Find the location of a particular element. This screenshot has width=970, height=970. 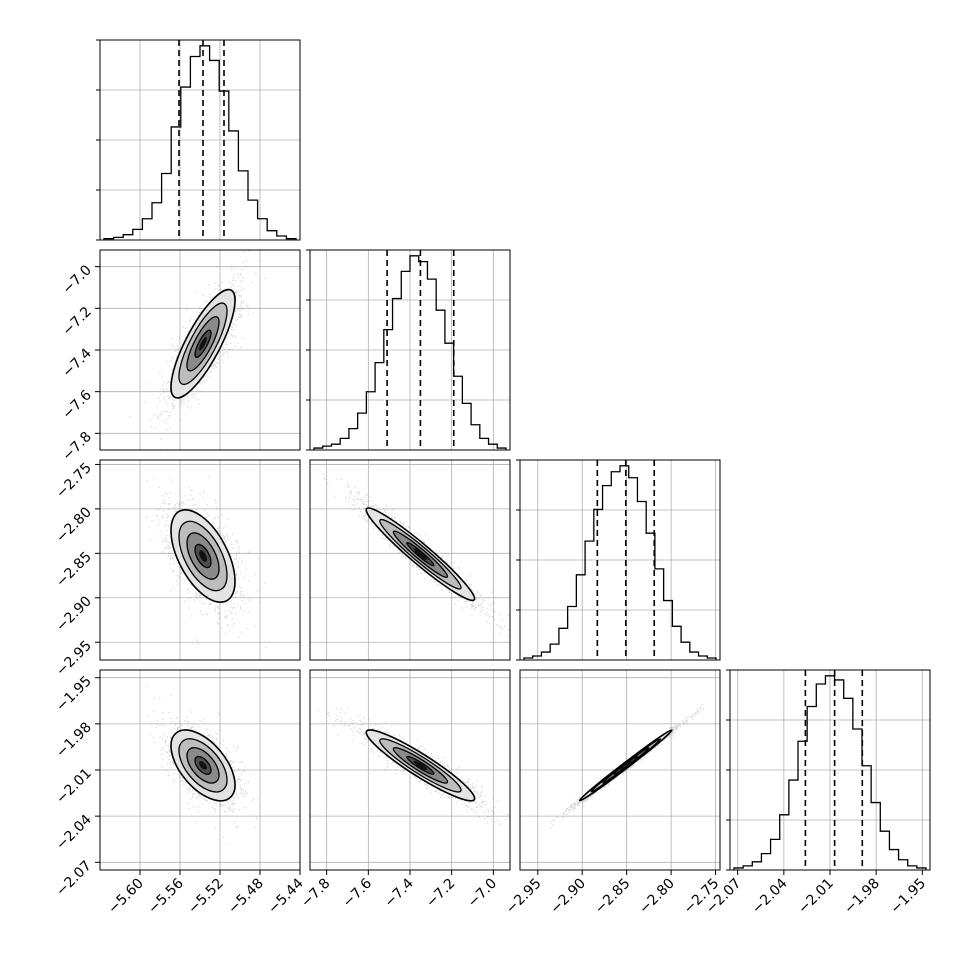

xtick-label-3-4: −1.95 is located at coordinates (908, 897).